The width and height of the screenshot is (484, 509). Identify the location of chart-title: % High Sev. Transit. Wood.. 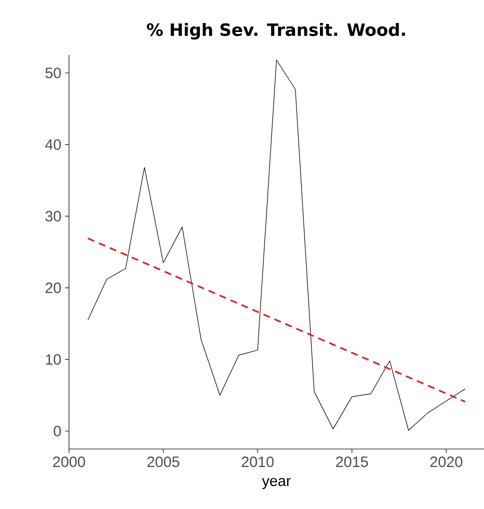
(275, 31).